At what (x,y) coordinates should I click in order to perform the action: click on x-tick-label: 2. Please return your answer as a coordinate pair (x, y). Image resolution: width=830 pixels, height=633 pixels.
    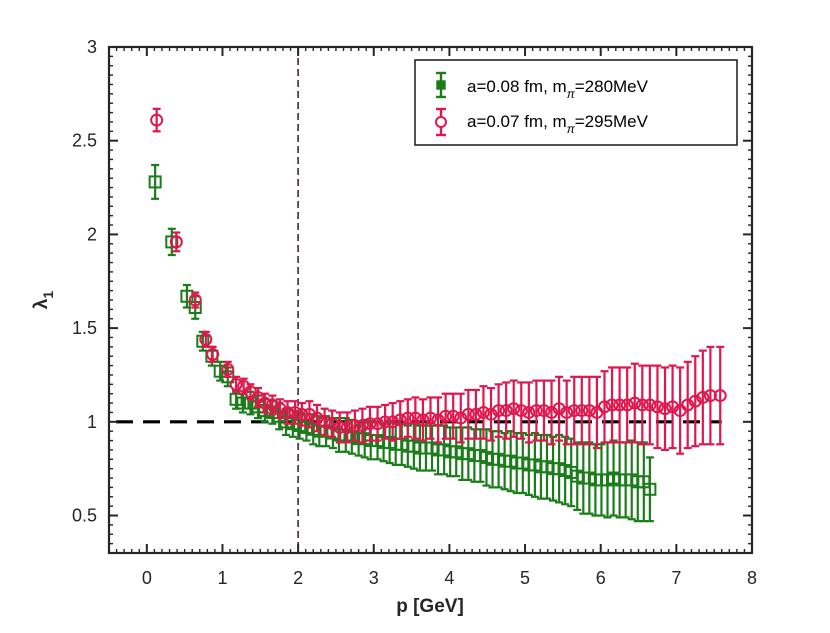
    Looking at the image, I should click on (298, 578).